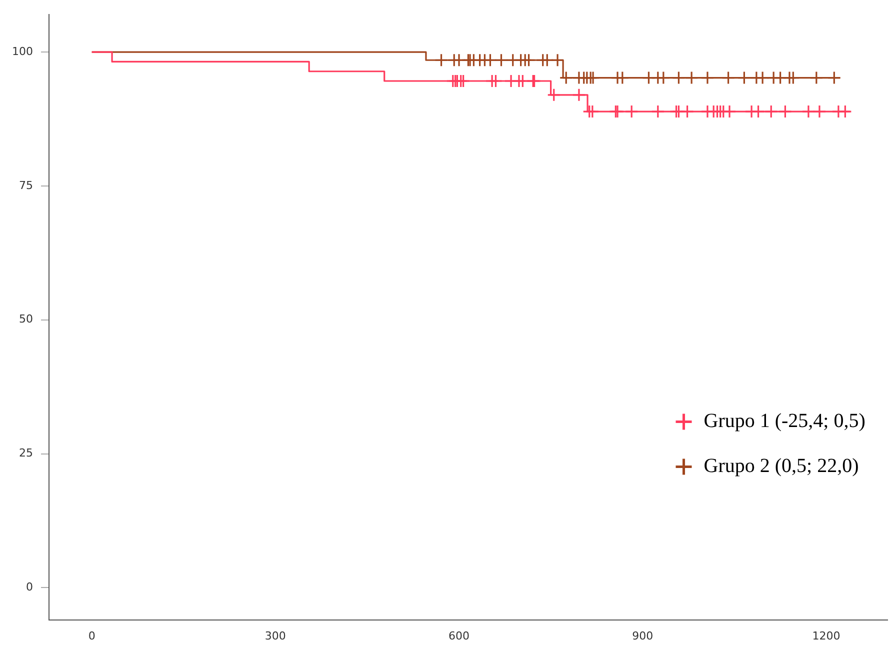 This screenshot has width=895, height=661. I want to click on y-tick-label: 0, so click(29, 587).